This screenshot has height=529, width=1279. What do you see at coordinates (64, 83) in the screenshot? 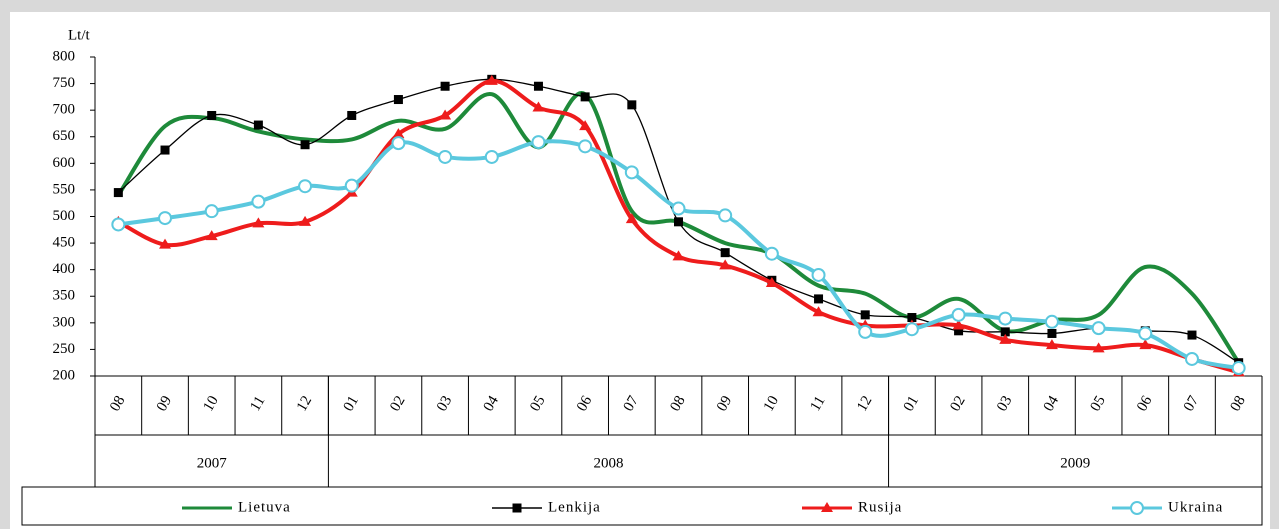
I see `y-tick-label: 750` at bounding box center [64, 83].